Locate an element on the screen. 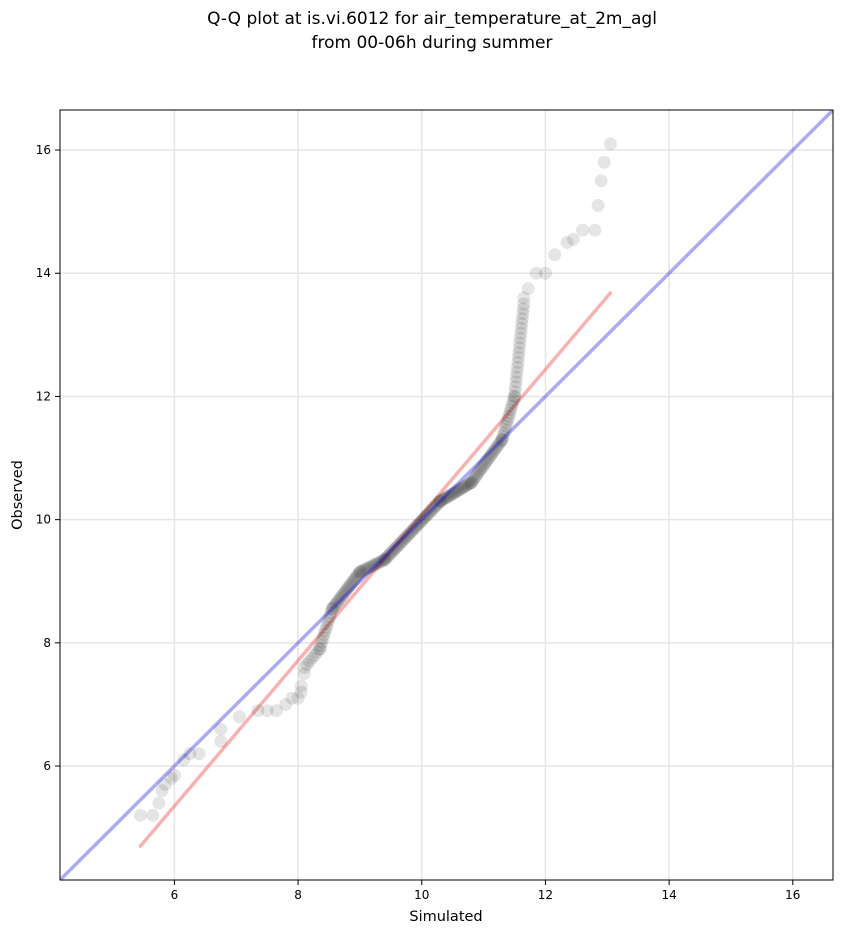 The image size is (843, 934). x-axis-ticks: 6 8 10 12 14 16 is located at coordinates (485, 891).